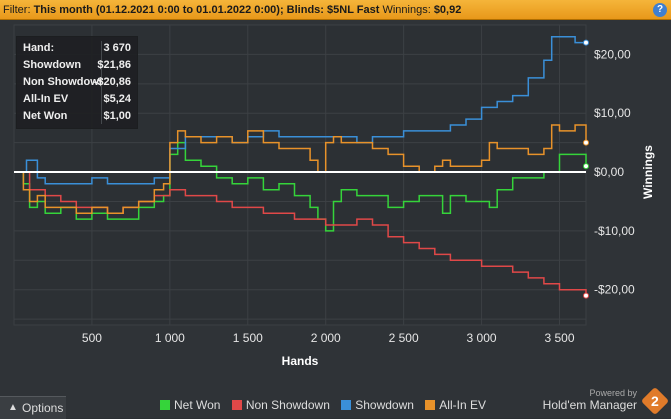 Image resolution: width=671 pixels, height=419 pixels. I want to click on x-tick-label: 3 500, so click(559, 338).